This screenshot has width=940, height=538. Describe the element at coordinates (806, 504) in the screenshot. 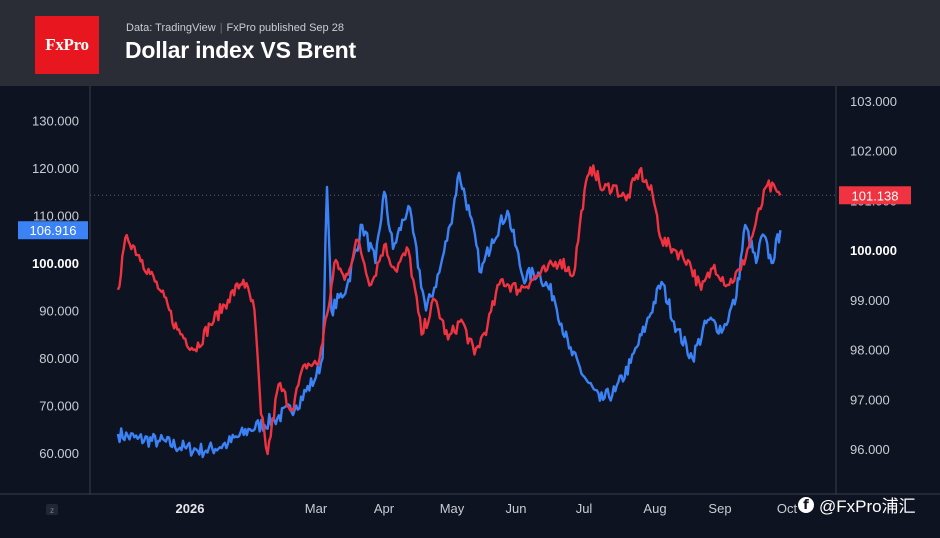

I see `facebook-icon: f` at that location.